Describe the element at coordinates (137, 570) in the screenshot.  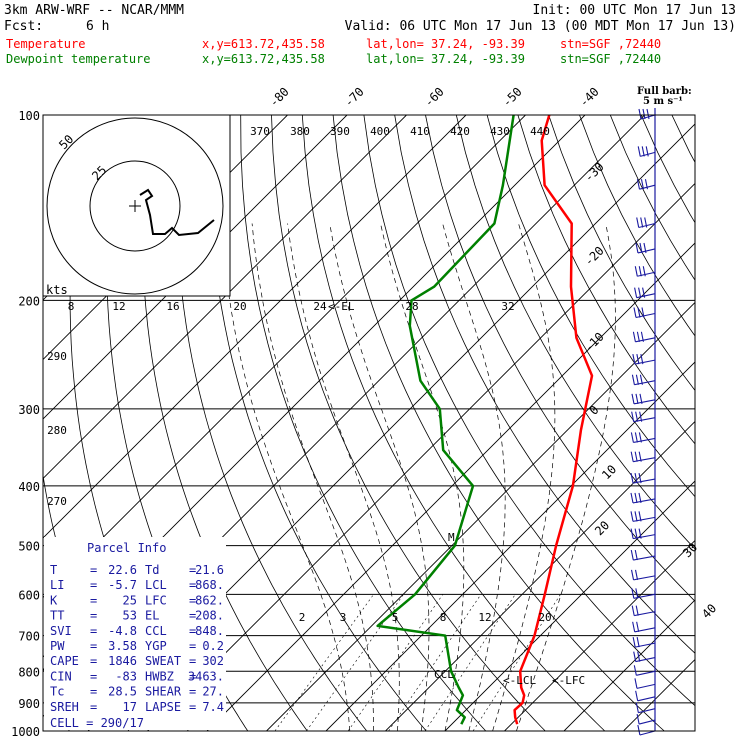
I see `parcel-row: T = 22.6 Td =21.6` at that location.